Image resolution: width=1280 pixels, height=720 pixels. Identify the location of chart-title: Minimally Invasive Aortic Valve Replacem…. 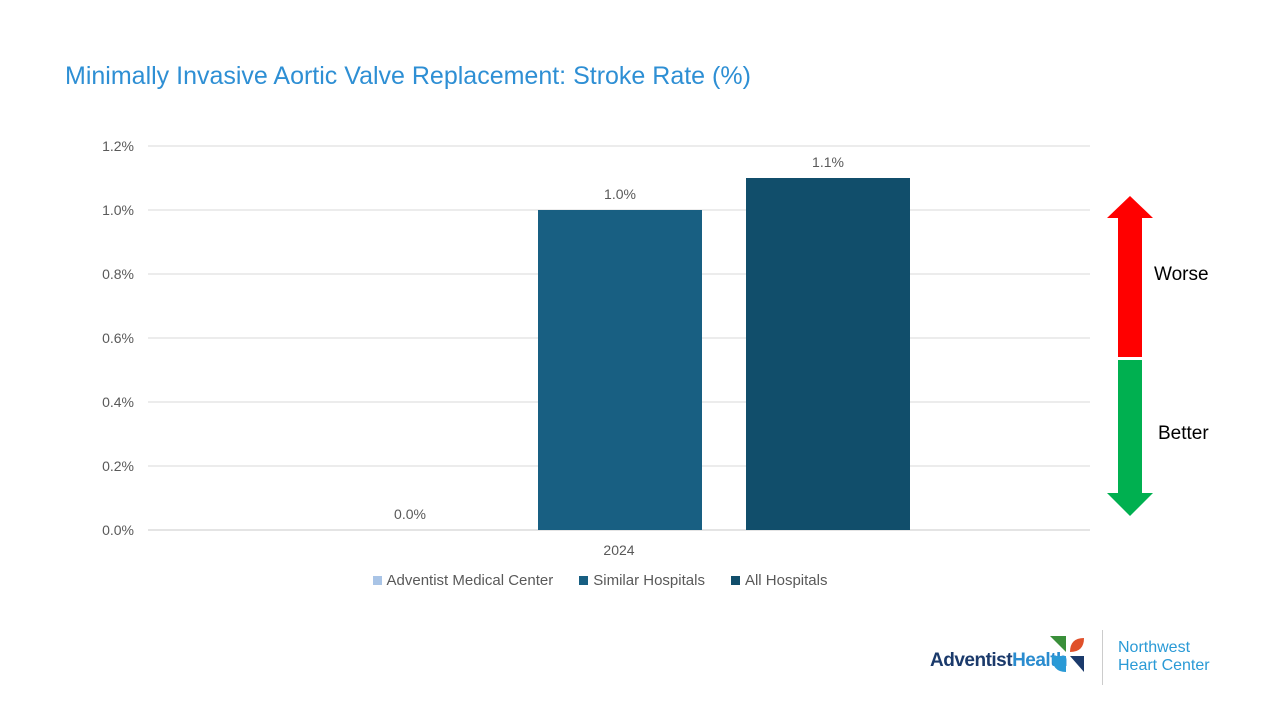
(408, 76).